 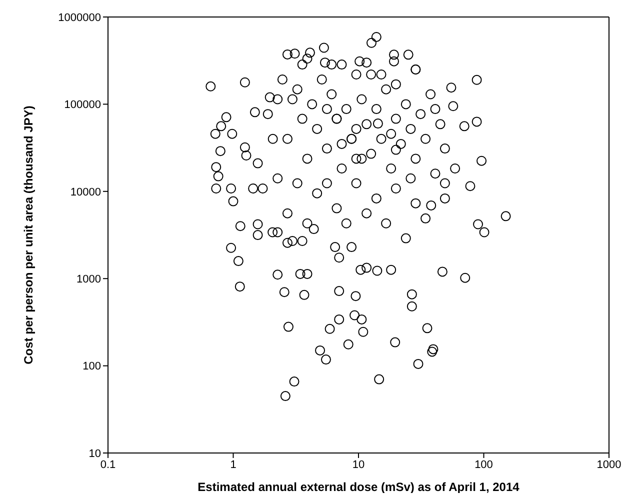 I want to click on y-tick-label: 100, so click(x=91, y=366).